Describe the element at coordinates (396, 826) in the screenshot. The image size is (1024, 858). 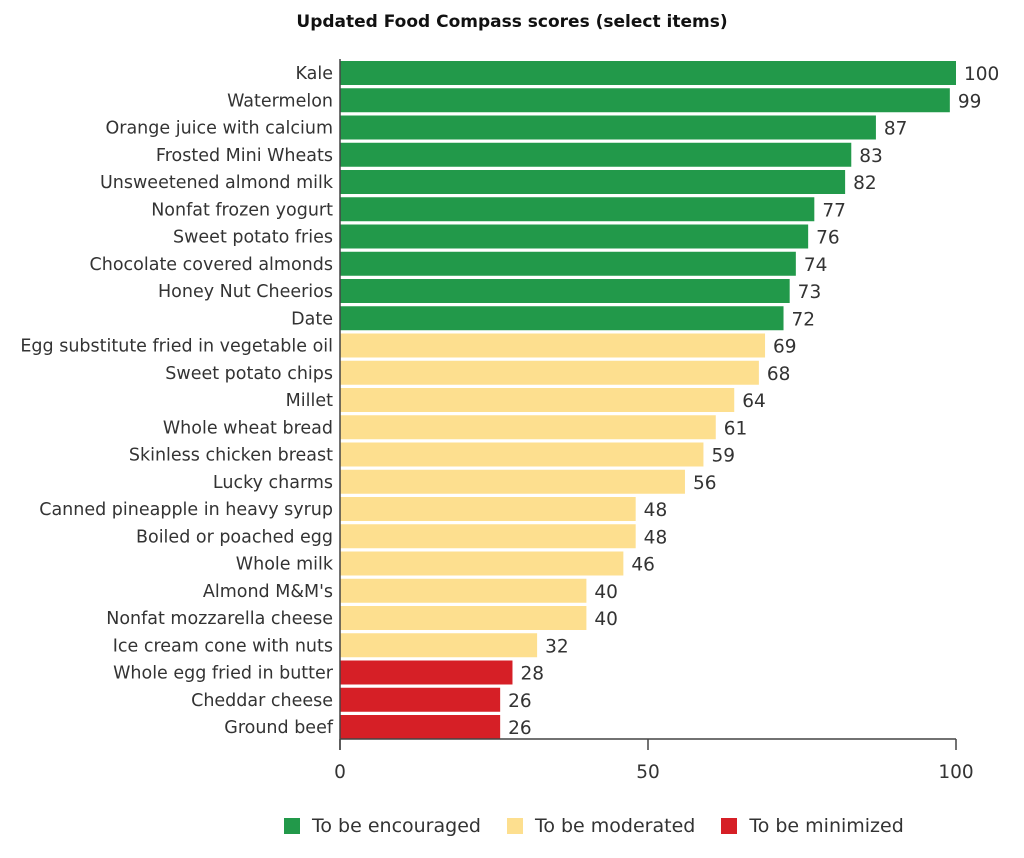
I see `legend-label: To be encouraged` at that location.